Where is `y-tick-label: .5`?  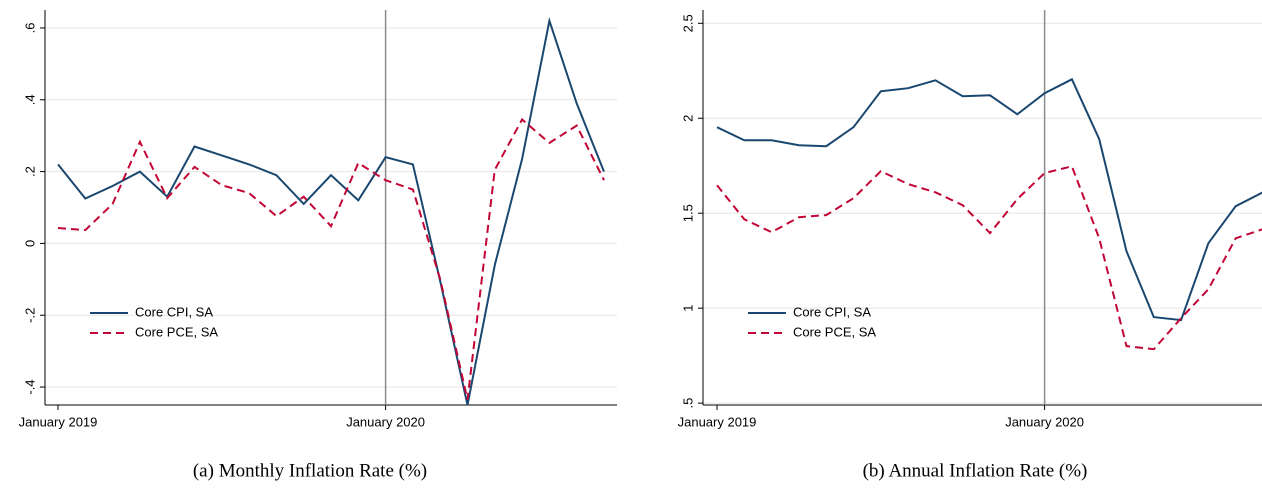 y-tick-label: .5 is located at coordinates (687, 403).